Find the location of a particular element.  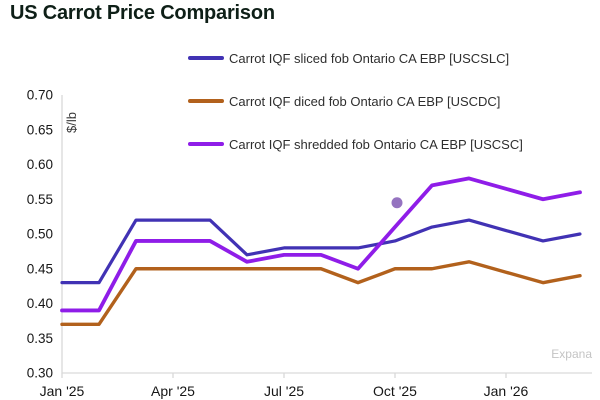

x-axis-tick-label: Oct '25 is located at coordinates (395, 391).